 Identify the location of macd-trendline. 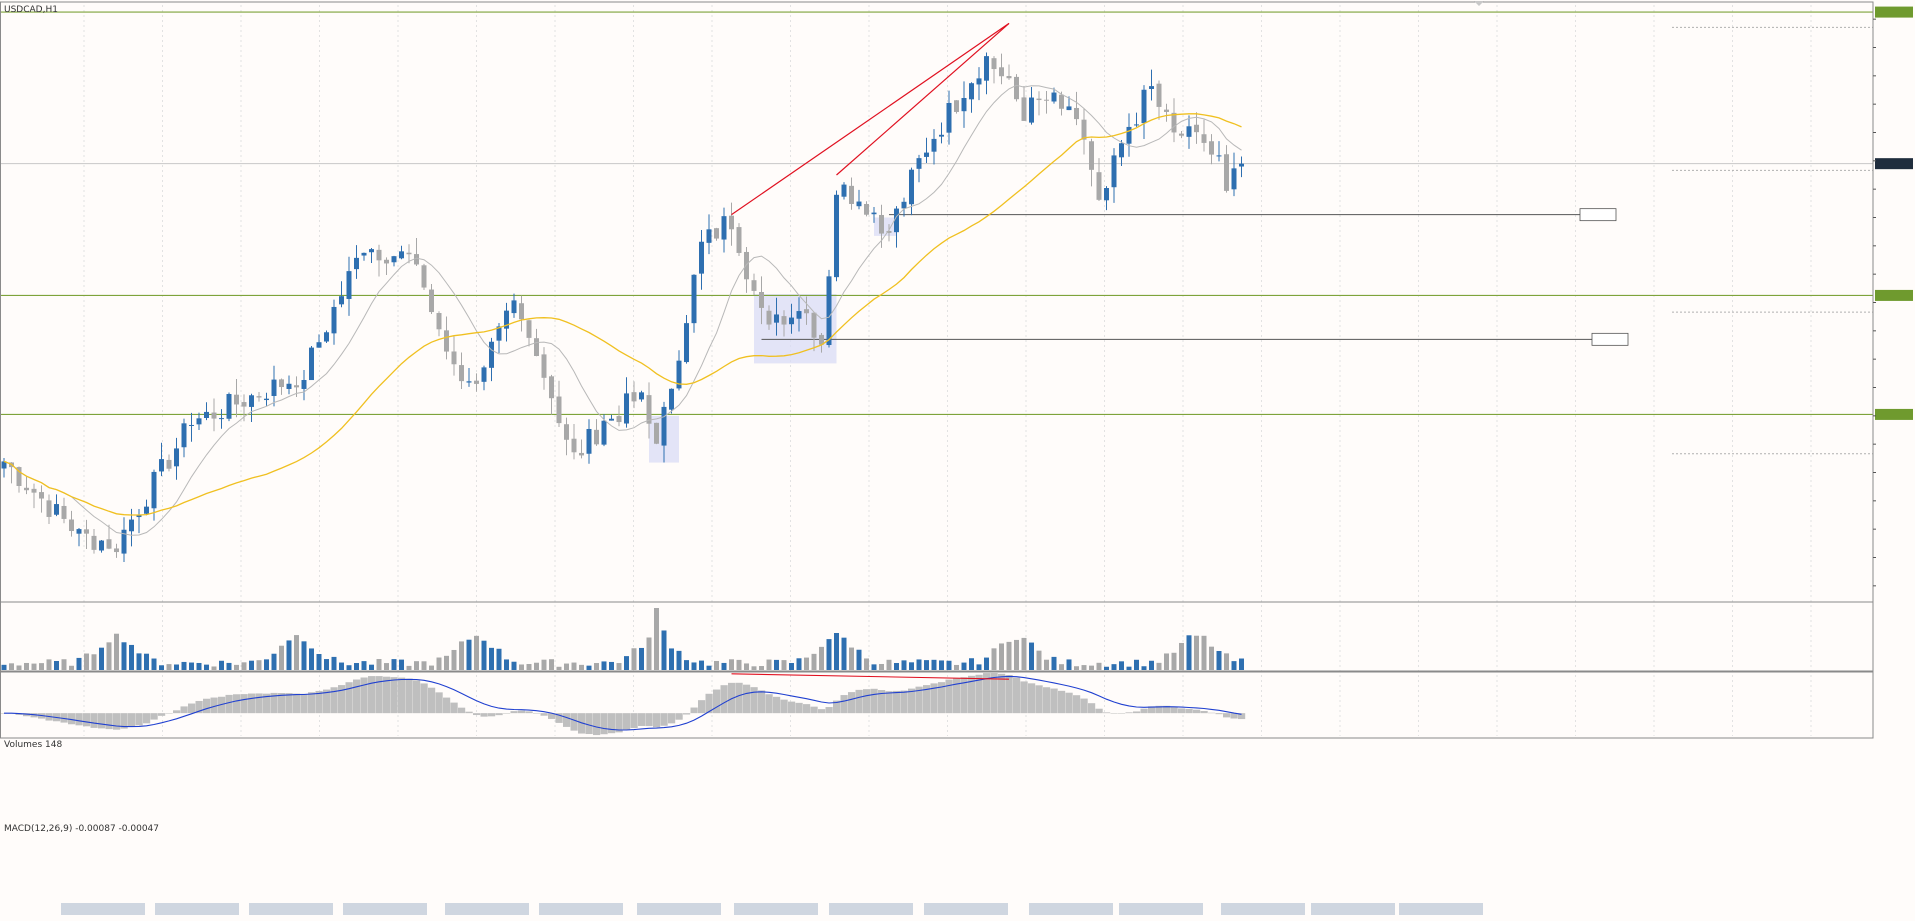
(870, 676).